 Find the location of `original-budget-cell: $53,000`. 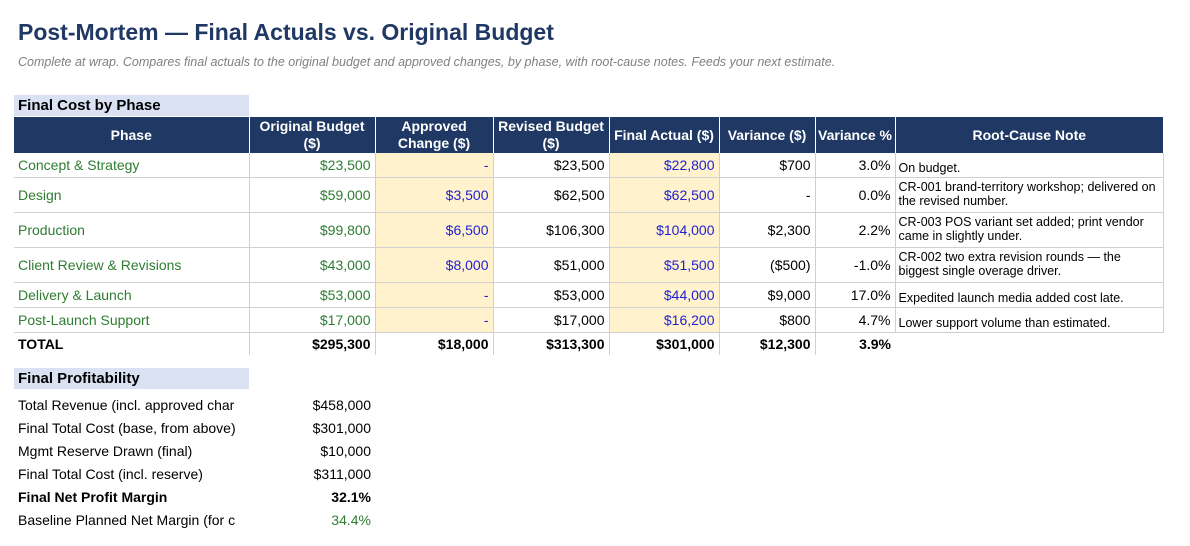

original-budget-cell: $53,000 is located at coordinates (312, 295).